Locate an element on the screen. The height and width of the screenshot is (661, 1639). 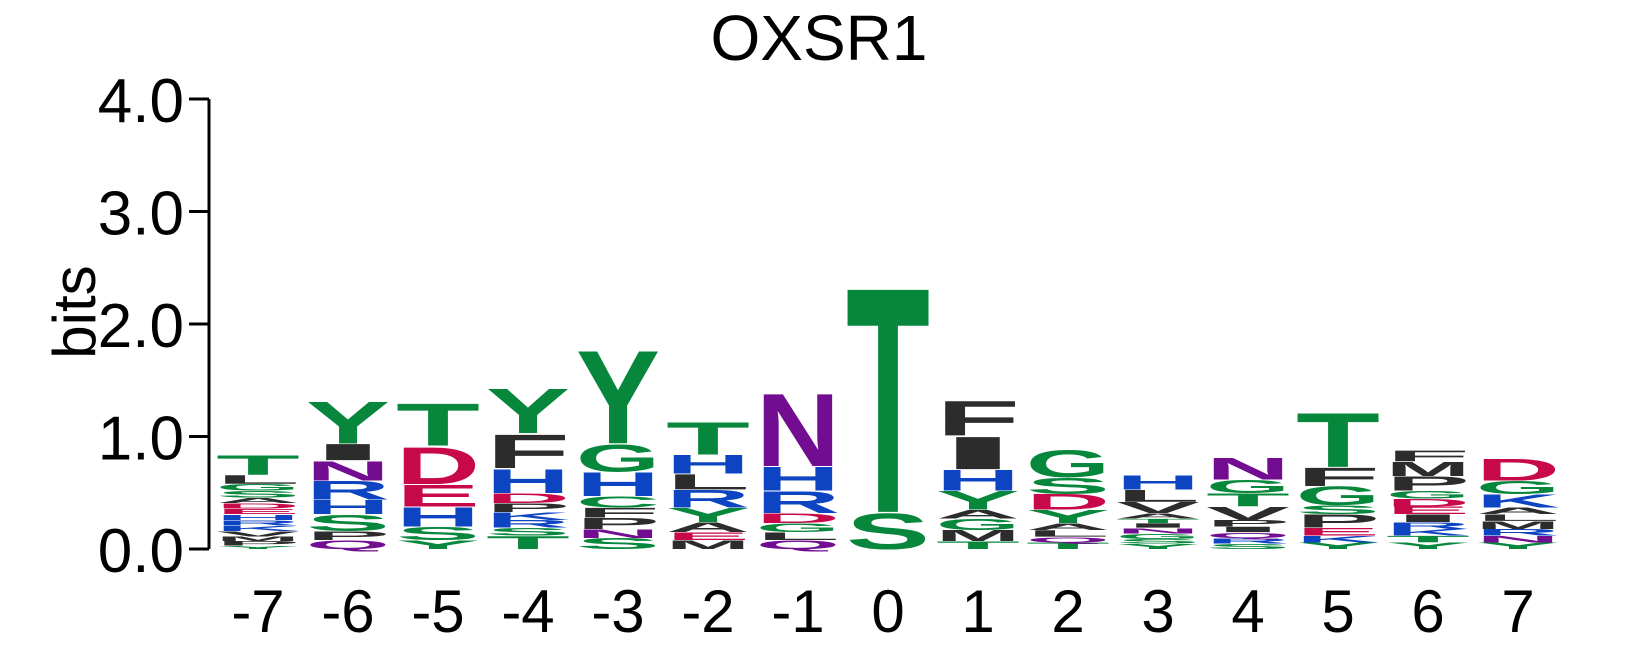
x-tick-label: -1 is located at coordinates (797, 611).